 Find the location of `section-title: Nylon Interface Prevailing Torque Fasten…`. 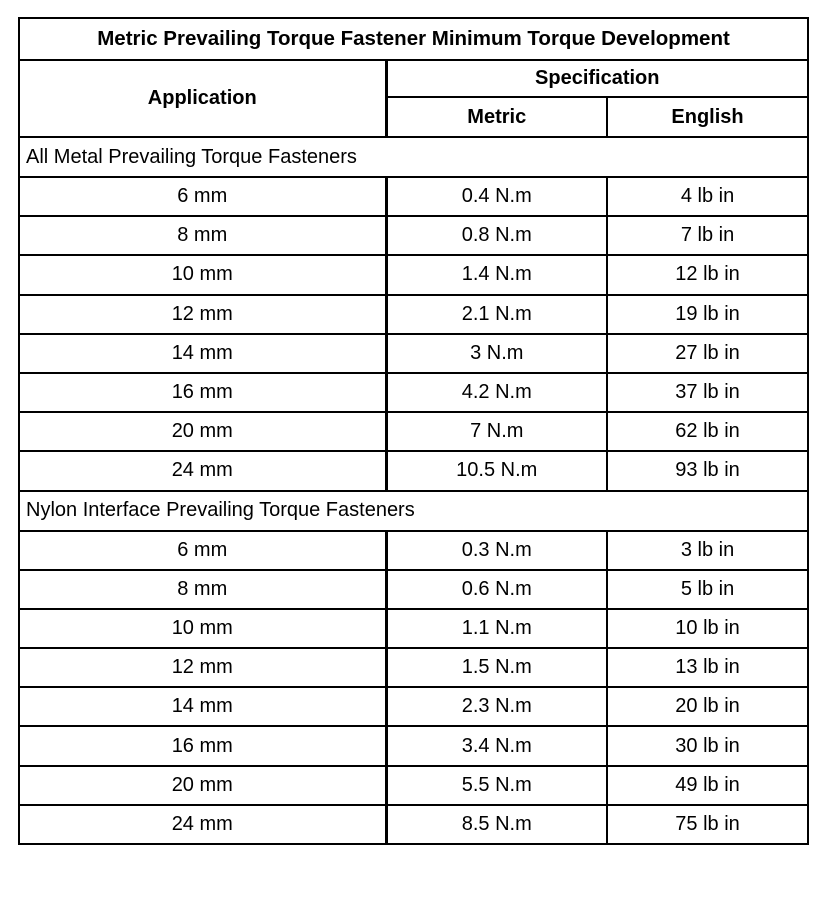

section-title: Nylon Interface Prevailing Torque Fasten… is located at coordinates (413, 510).